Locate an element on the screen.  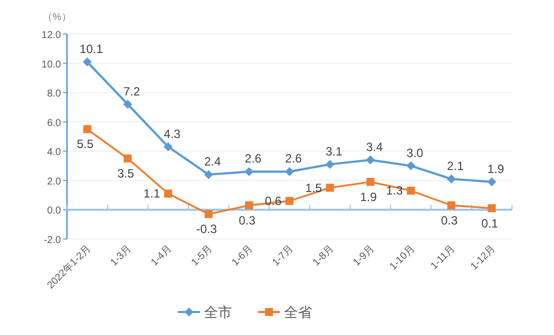
data-label: 1.5 is located at coordinates (313, 187).